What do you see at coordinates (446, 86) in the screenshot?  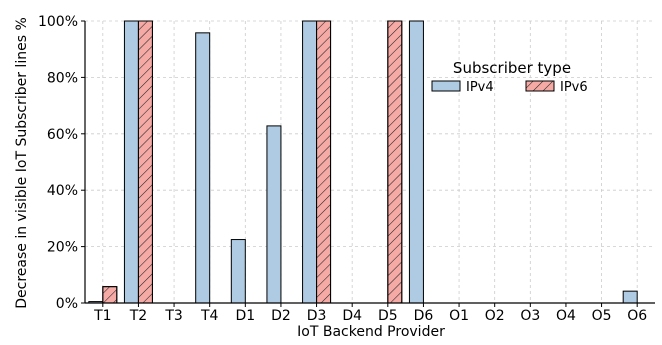 I see `legend-swatch-ipv4` at bounding box center [446, 86].